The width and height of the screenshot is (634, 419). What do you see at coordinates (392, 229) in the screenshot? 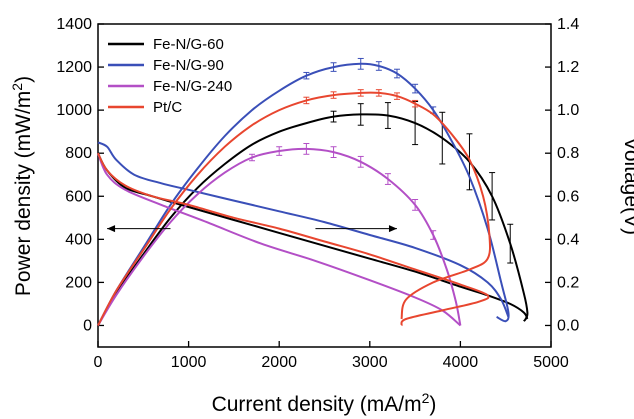
I see `arrow-right-head` at bounding box center [392, 229].